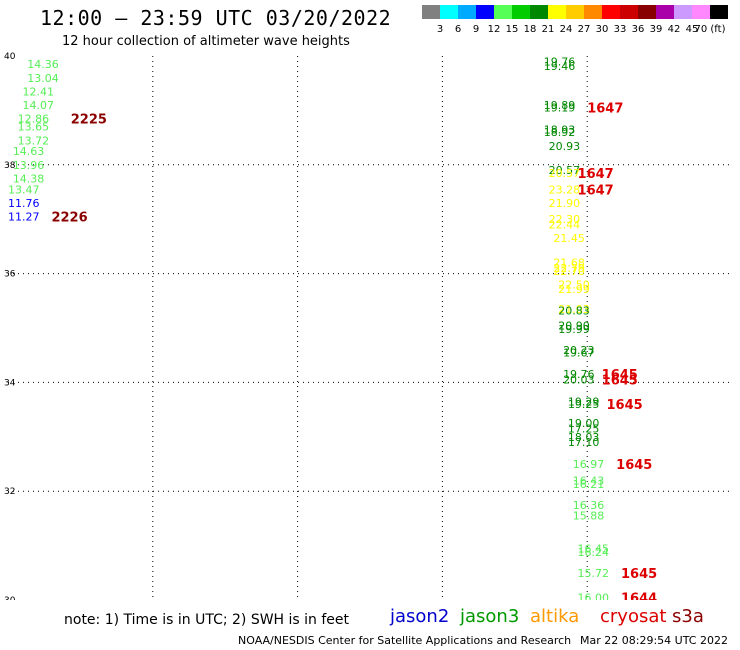  I want to click on wave-height-label: 20.90, so click(574, 325).